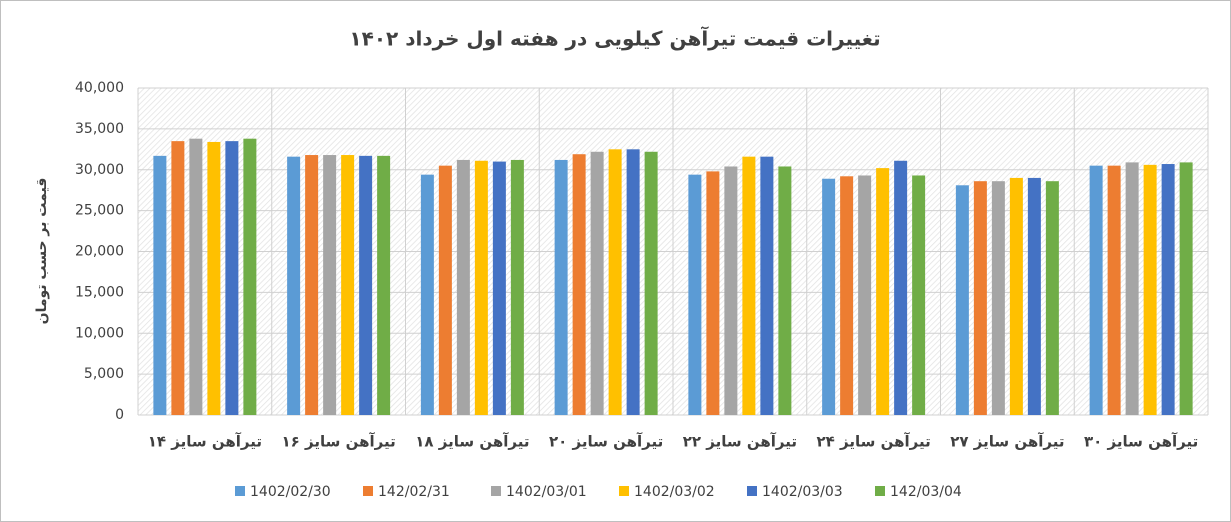  What do you see at coordinates (99, 170) in the screenshot?
I see `y-tick-label: 30,000` at bounding box center [99, 170].